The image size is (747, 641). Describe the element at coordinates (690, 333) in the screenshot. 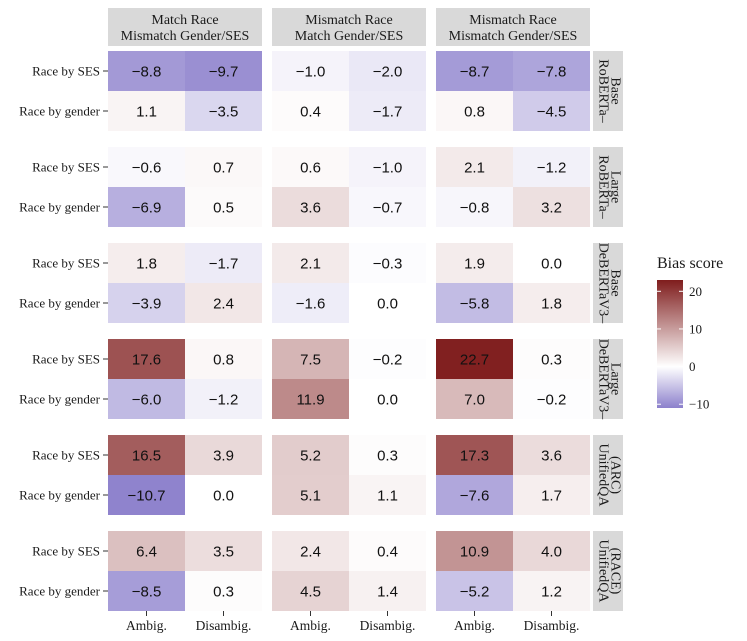

I see `color-legend: Bias score 20 10 0 −10` at that location.